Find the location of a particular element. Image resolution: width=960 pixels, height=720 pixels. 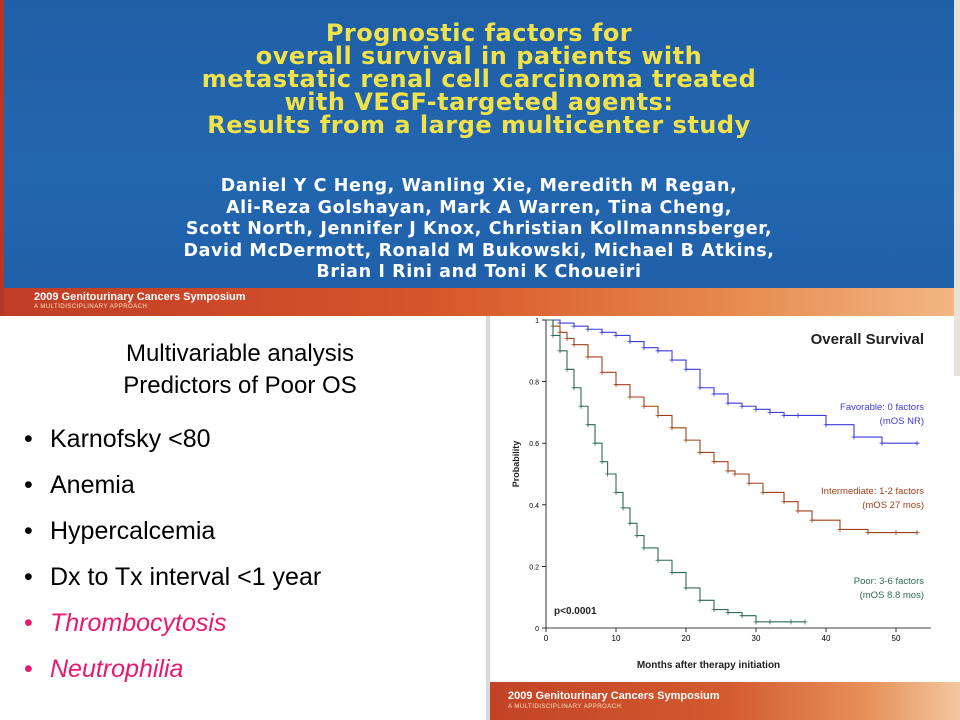

series-label: Intermediate: 1-2 factors is located at coordinates (872, 491).